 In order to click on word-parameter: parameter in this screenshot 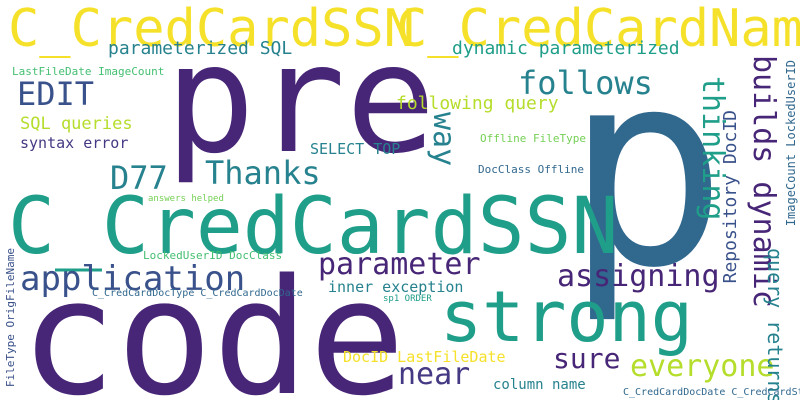, I will do `click(399, 264)`.